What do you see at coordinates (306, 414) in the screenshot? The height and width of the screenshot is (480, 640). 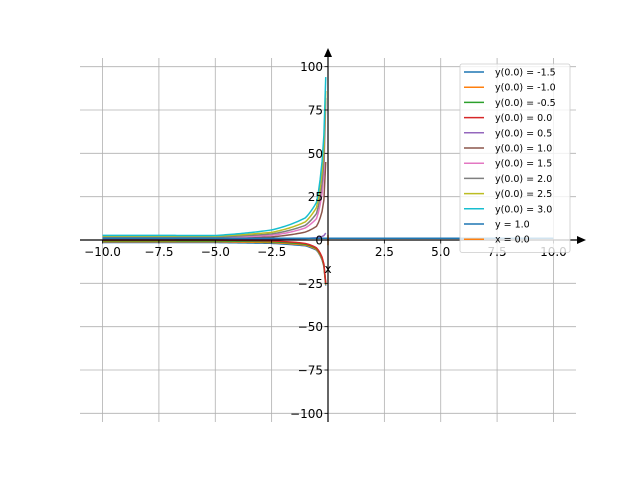 I see `y-tick-label: −100` at bounding box center [306, 414].